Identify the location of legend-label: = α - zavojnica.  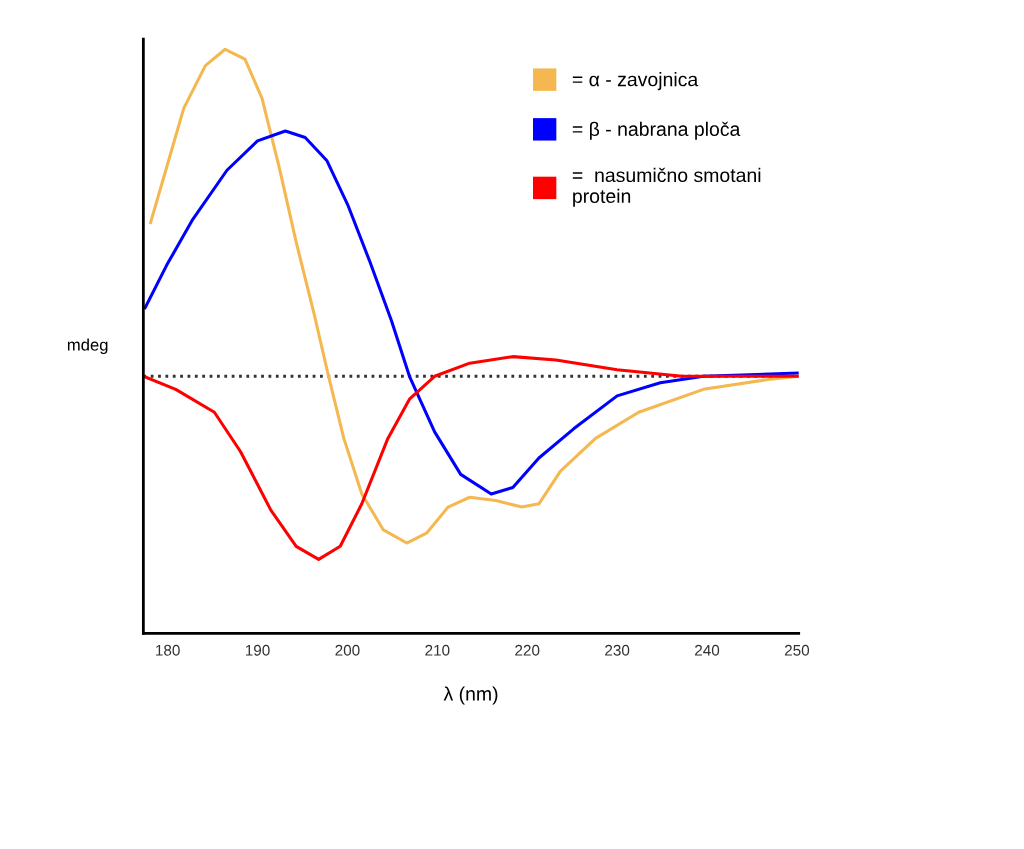
(635, 81).